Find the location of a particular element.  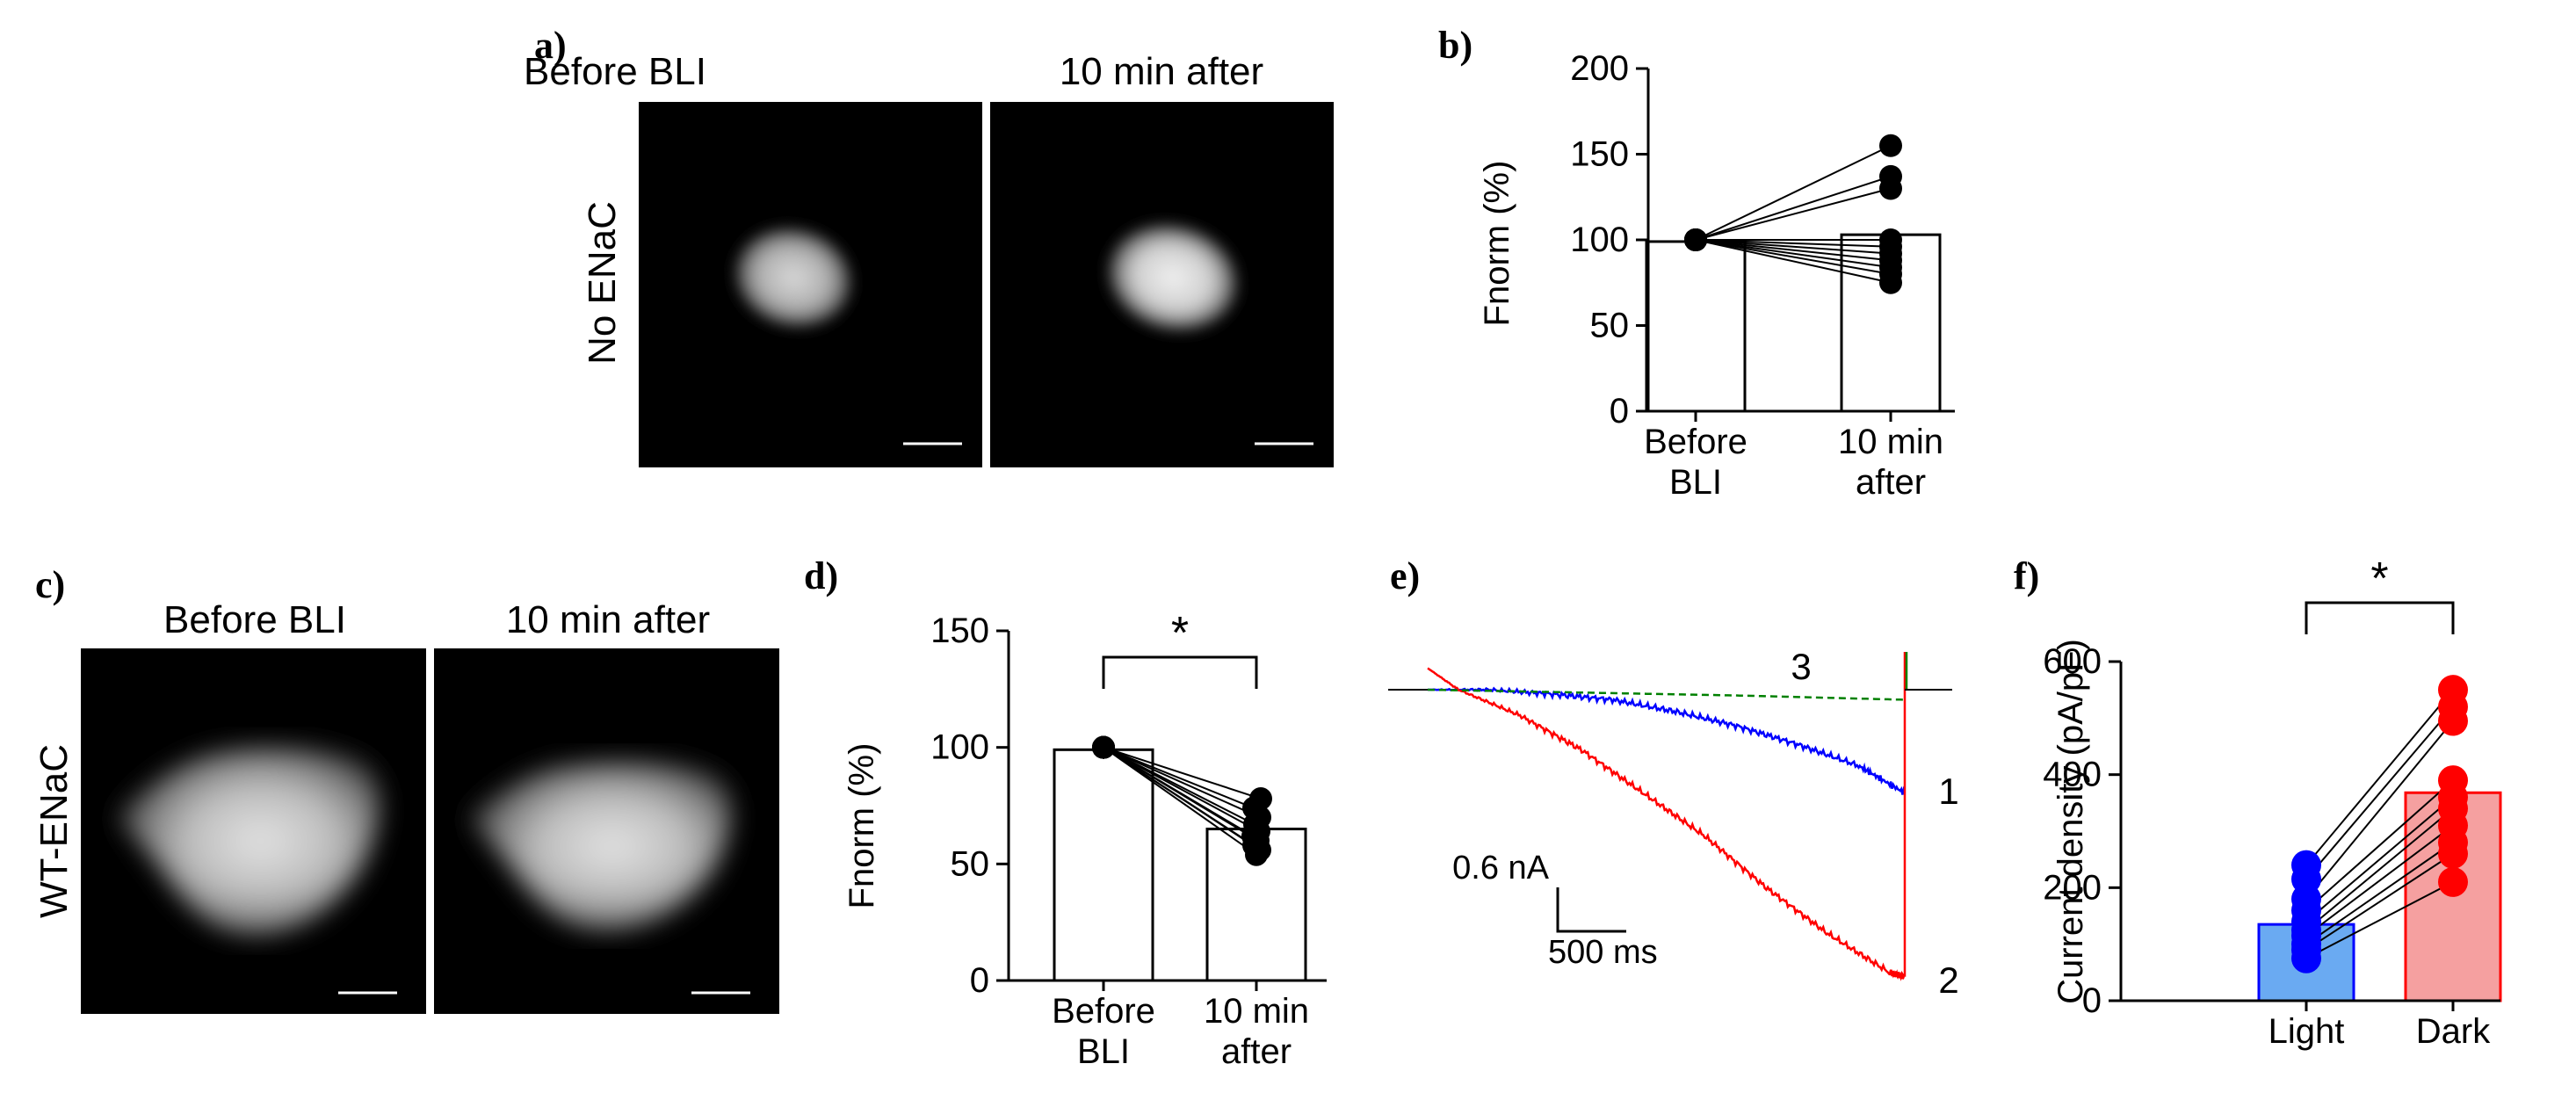

cell-c-before is located at coordinates (247, 841).